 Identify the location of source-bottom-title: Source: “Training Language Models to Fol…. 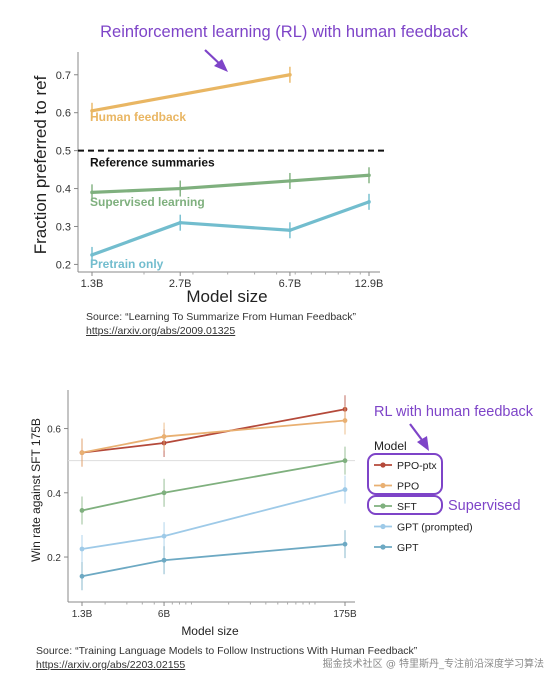
(227, 651).